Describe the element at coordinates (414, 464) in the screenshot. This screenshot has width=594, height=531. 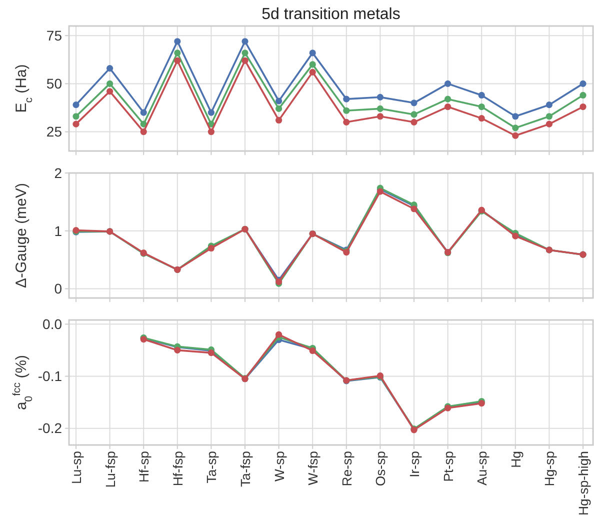
I see `x-tick-label: Ir-sp` at that location.